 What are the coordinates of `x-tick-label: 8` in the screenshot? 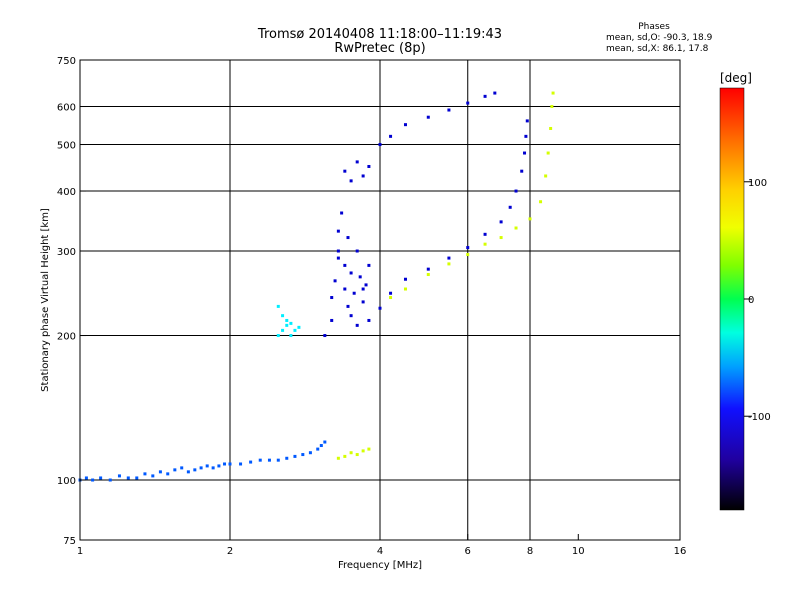 It's located at (530, 551).